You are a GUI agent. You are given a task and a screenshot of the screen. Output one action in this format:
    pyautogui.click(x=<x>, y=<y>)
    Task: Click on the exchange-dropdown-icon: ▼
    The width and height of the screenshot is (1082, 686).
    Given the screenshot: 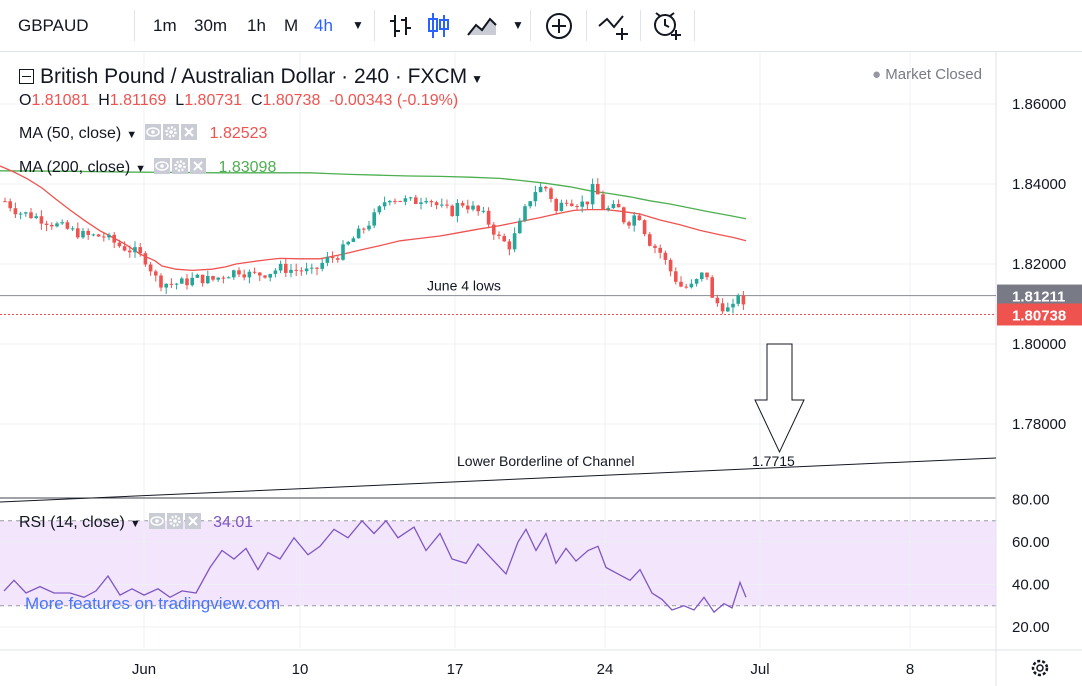 What is the action you would take?
    pyautogui.click(x=477, y=79)
    